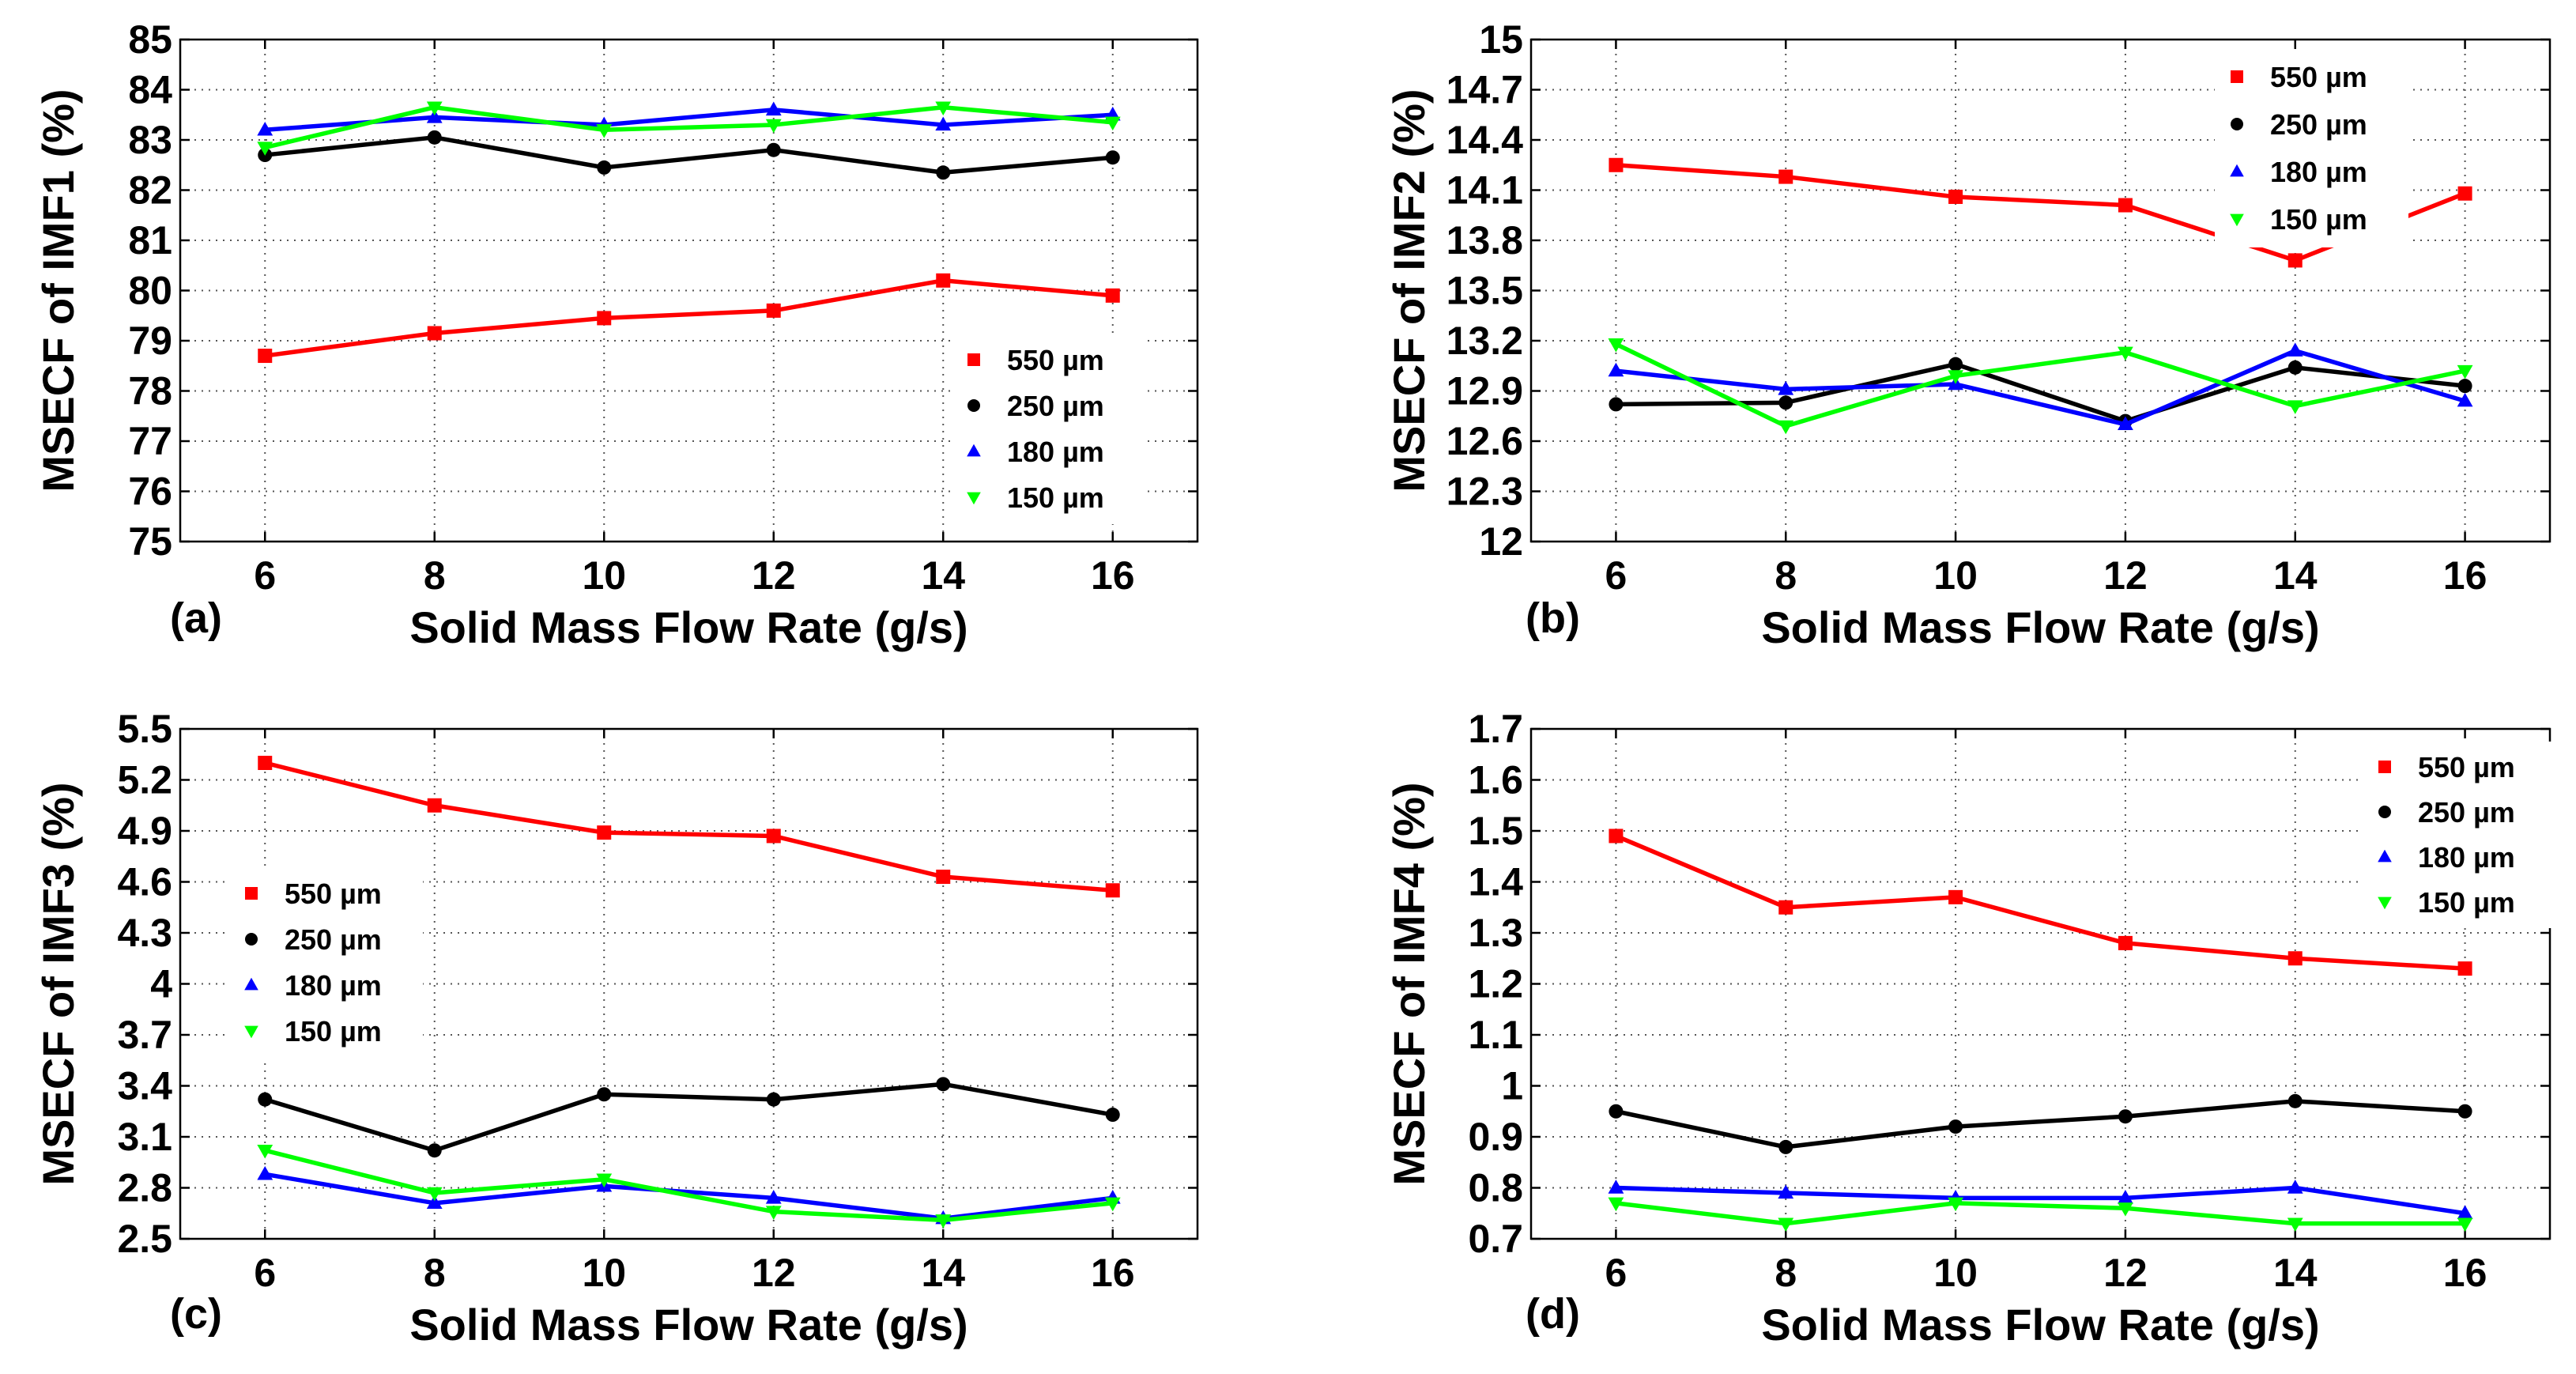  I want to click on y-tick-label: 76, so click(150, 492).